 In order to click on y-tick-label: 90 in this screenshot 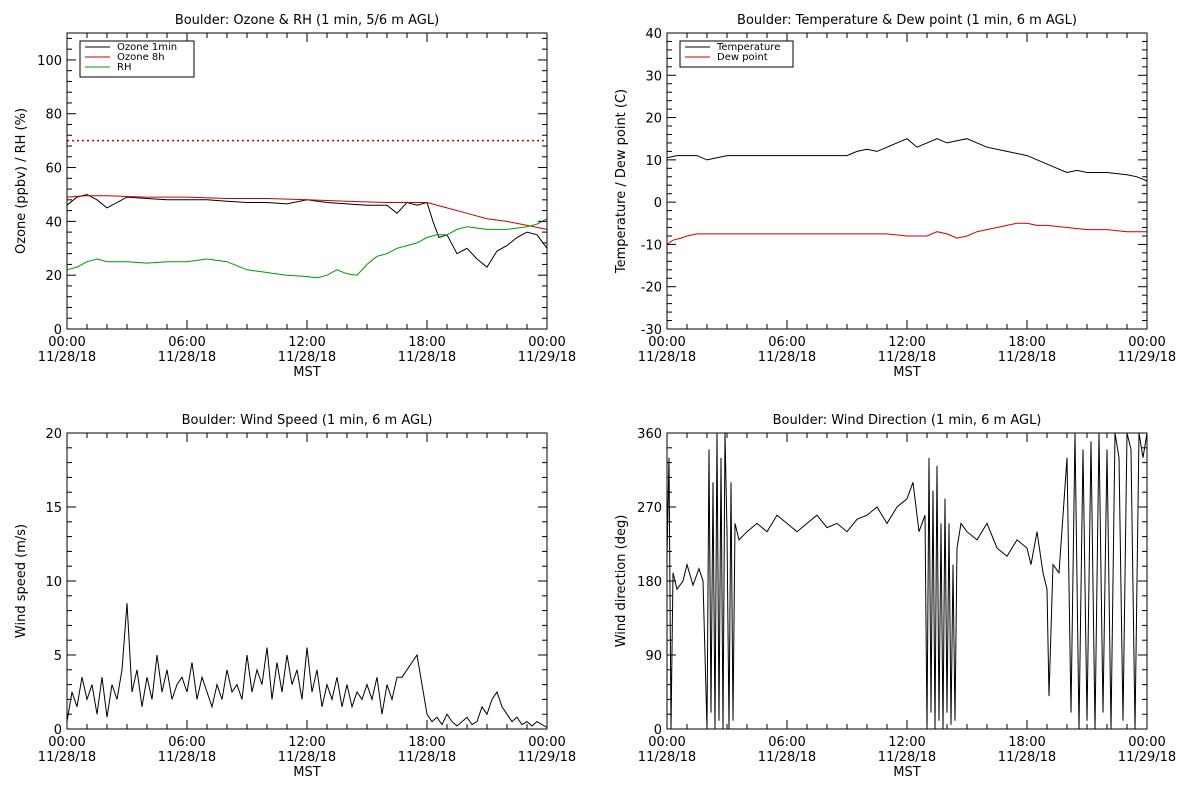, I will do `click(653, 656)`.